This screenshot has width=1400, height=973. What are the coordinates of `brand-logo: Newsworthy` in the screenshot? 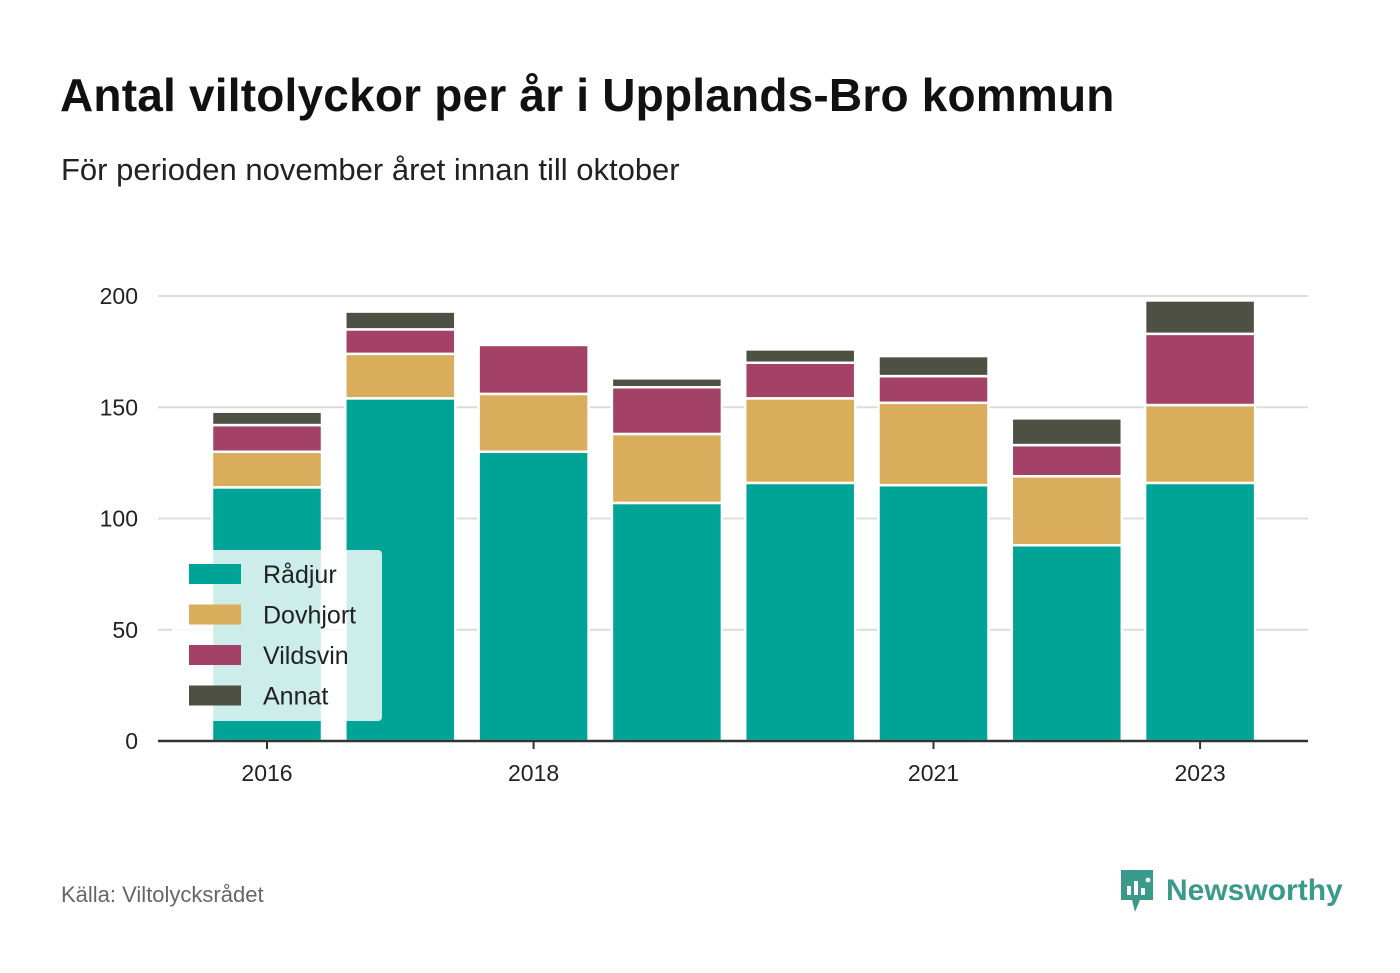 It's located at (1230, 891).